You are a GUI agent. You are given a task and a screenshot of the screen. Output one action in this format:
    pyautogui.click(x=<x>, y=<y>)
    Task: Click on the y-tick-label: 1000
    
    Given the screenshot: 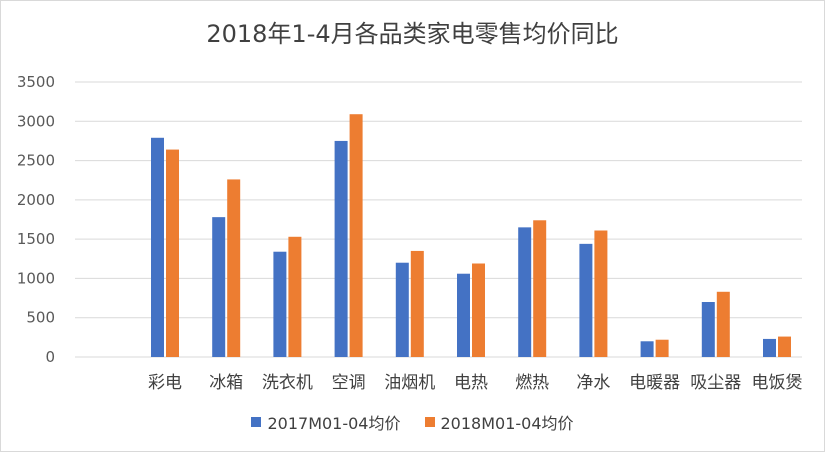 What is the action you would take?
    pyautogui.click(x=36, y=278)
    